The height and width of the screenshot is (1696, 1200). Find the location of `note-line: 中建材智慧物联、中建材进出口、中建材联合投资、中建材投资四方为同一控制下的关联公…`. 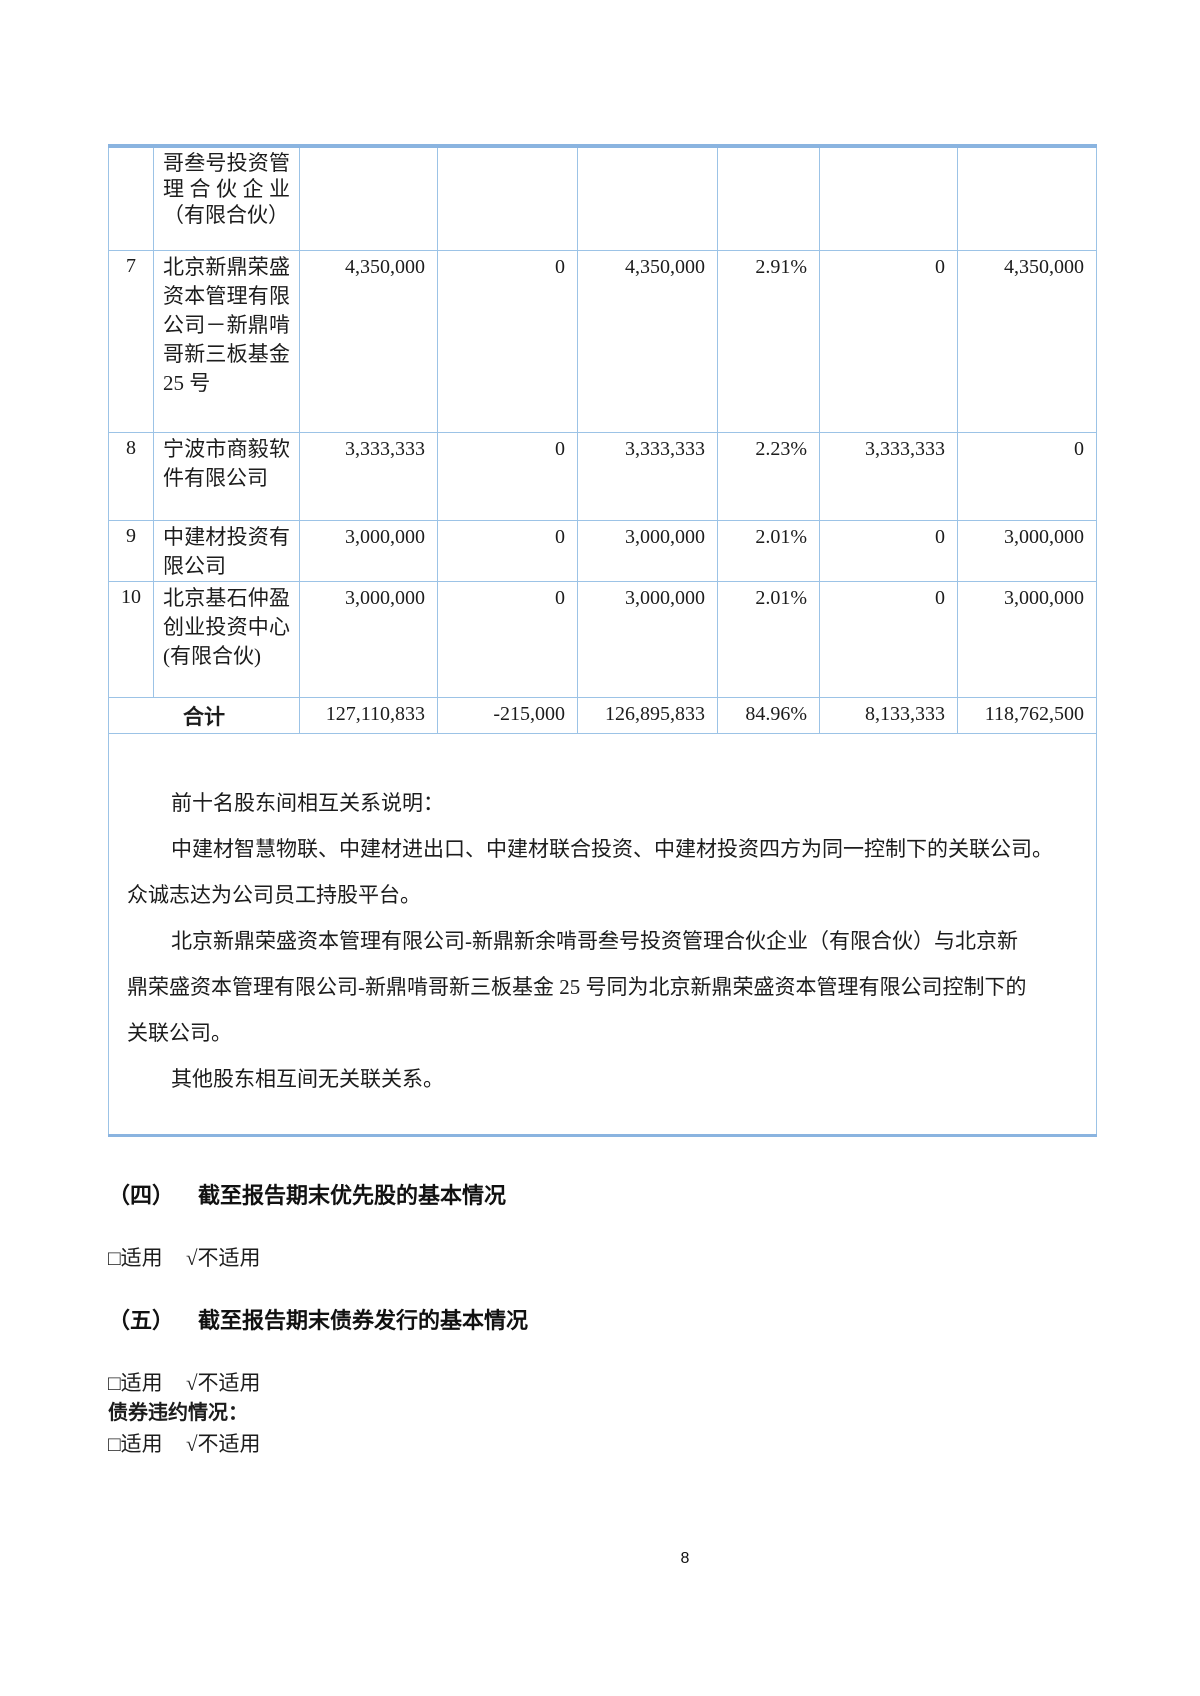

note-line: 中建材智慧物联、中建材进出口、中建材联合投资、中建材投资四方为同一控制下的关联公… is located at coordinates (612, 848).